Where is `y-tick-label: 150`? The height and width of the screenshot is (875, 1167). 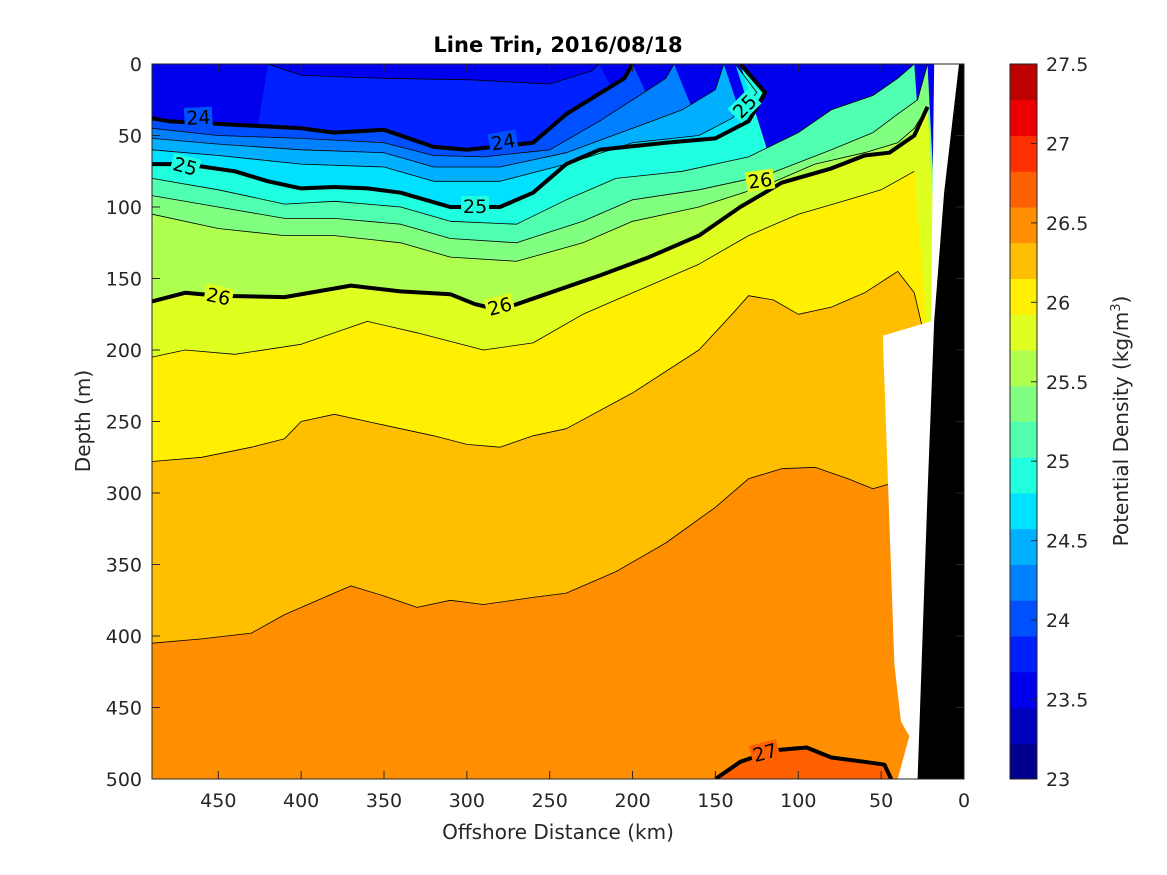 y-tick-label: 150 is located at coordinates (124, 280).